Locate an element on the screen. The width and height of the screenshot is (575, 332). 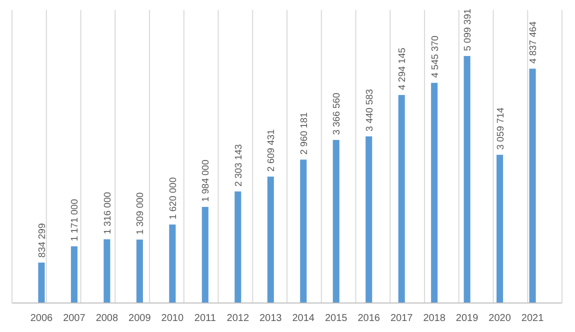
x-tick-label: 2006 is located at coordinates (42, 318).